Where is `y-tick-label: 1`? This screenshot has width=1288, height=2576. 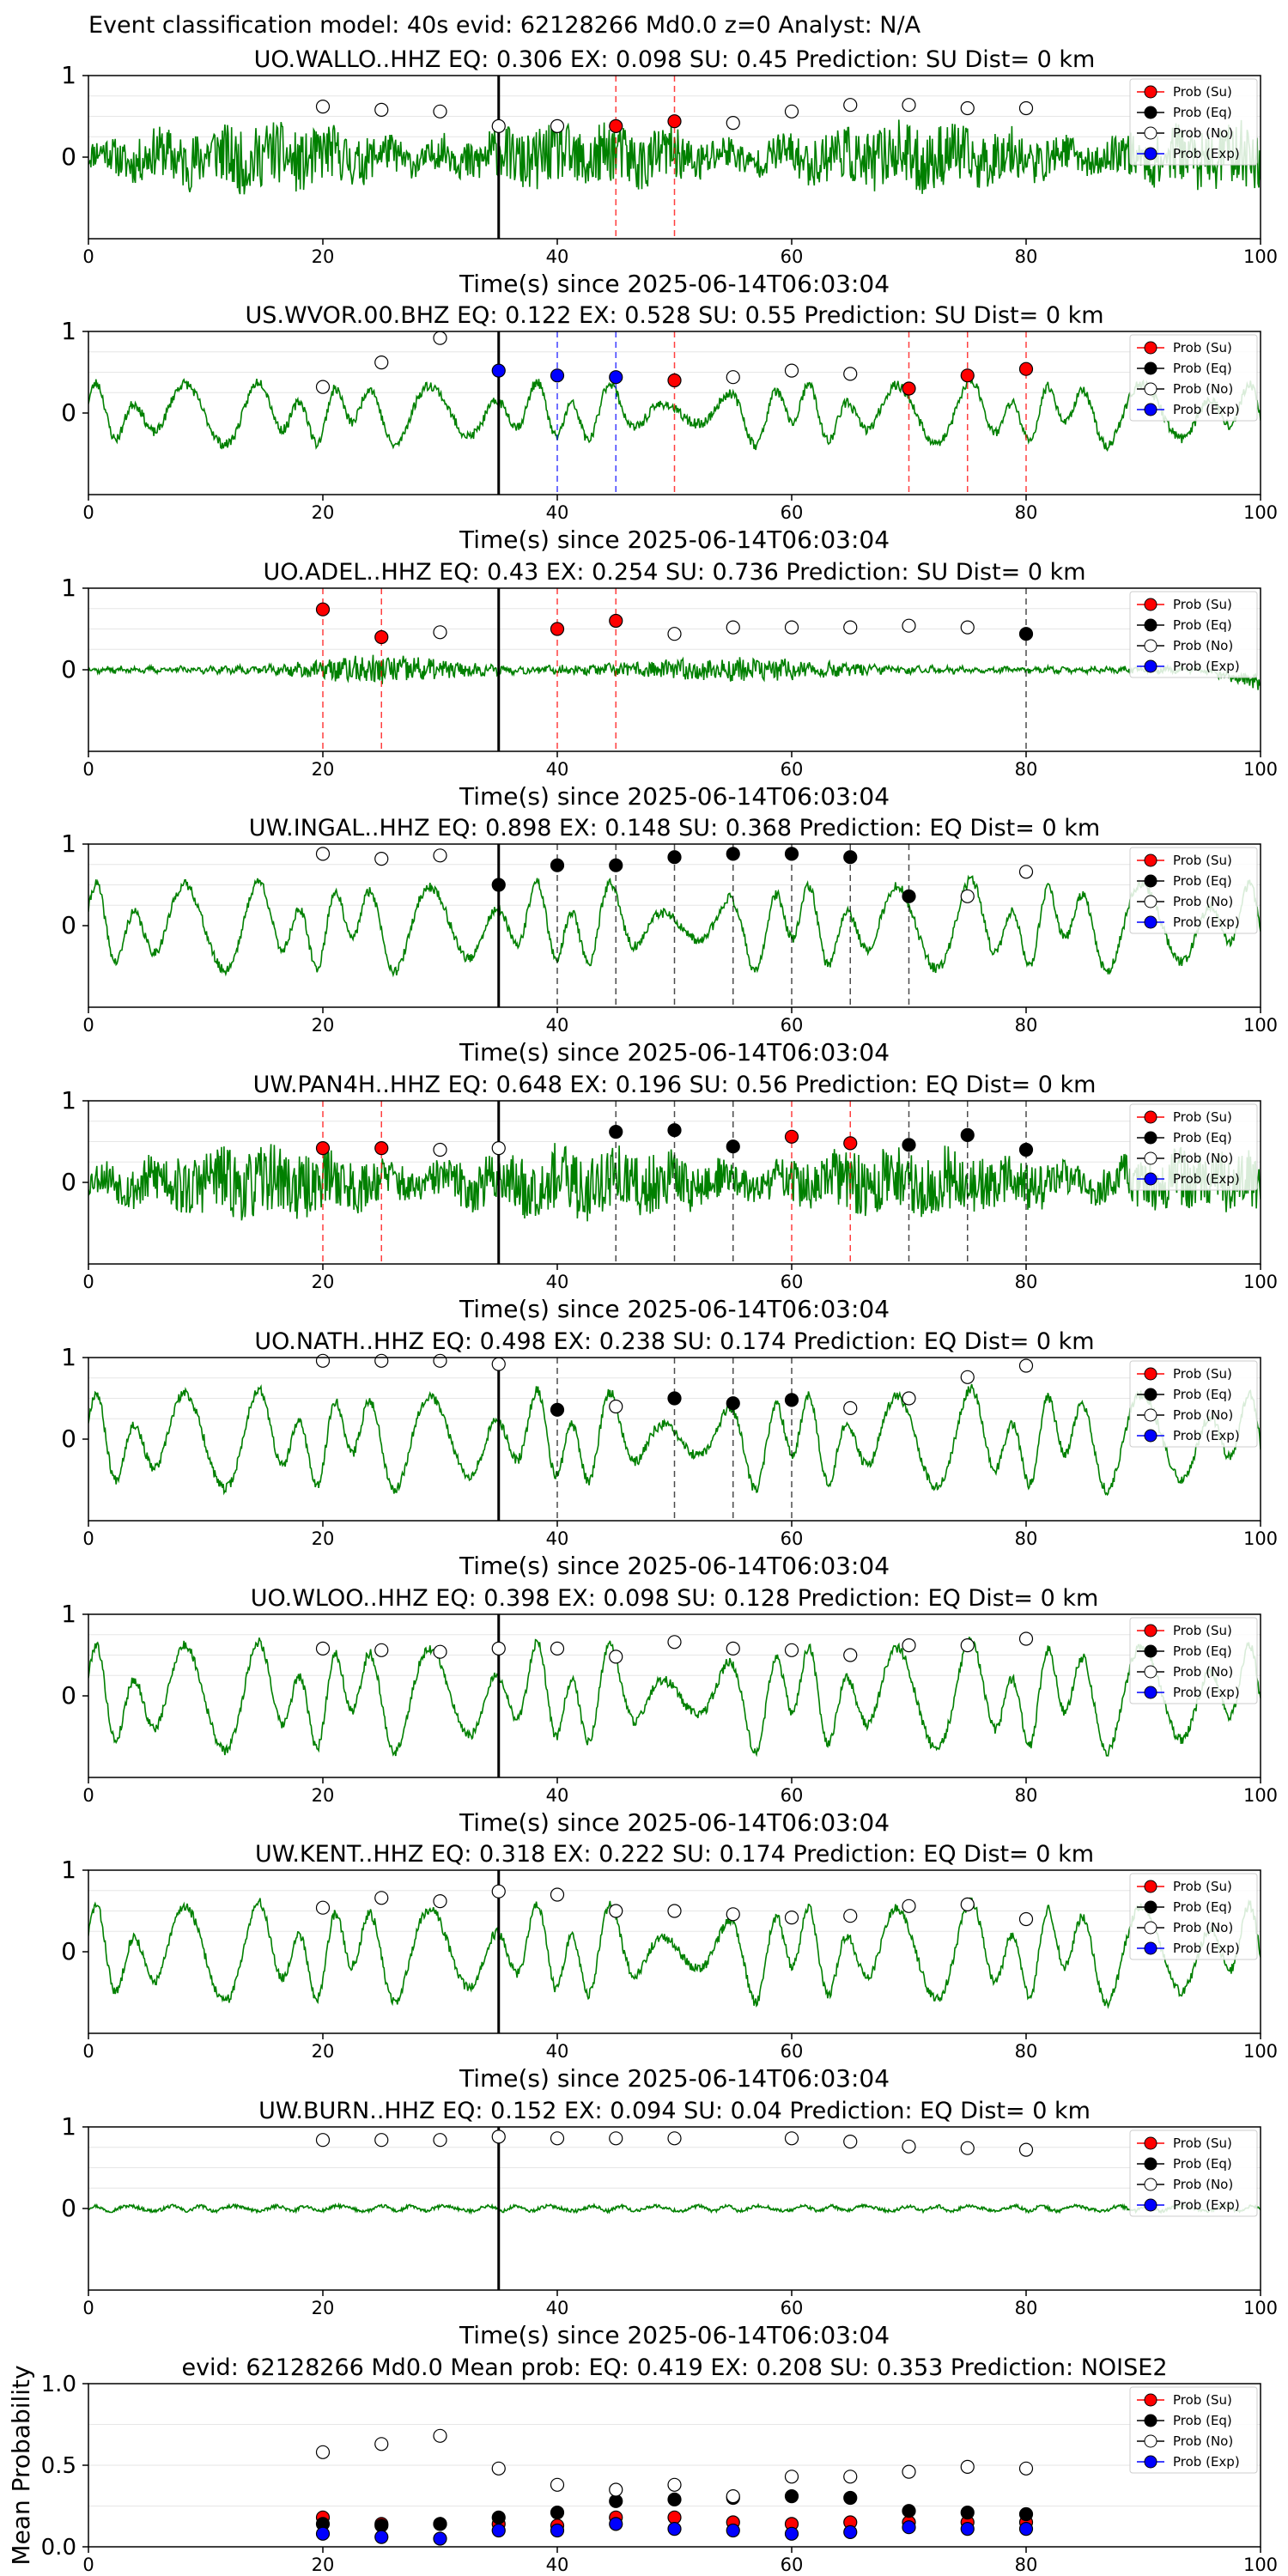
y-tick-label: 1 is located at coordinates (69, 1614).